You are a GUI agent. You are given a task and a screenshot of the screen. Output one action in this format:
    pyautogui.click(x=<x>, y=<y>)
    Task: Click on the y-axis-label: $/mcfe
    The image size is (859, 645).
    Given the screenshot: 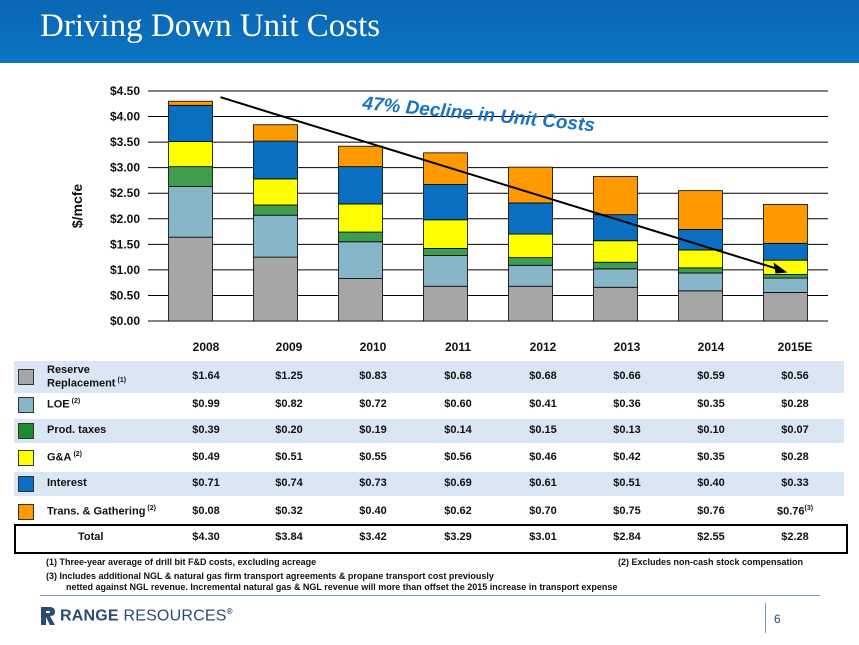 What is the action you would take?
    pyautogui.click(x=77, y=206)
    